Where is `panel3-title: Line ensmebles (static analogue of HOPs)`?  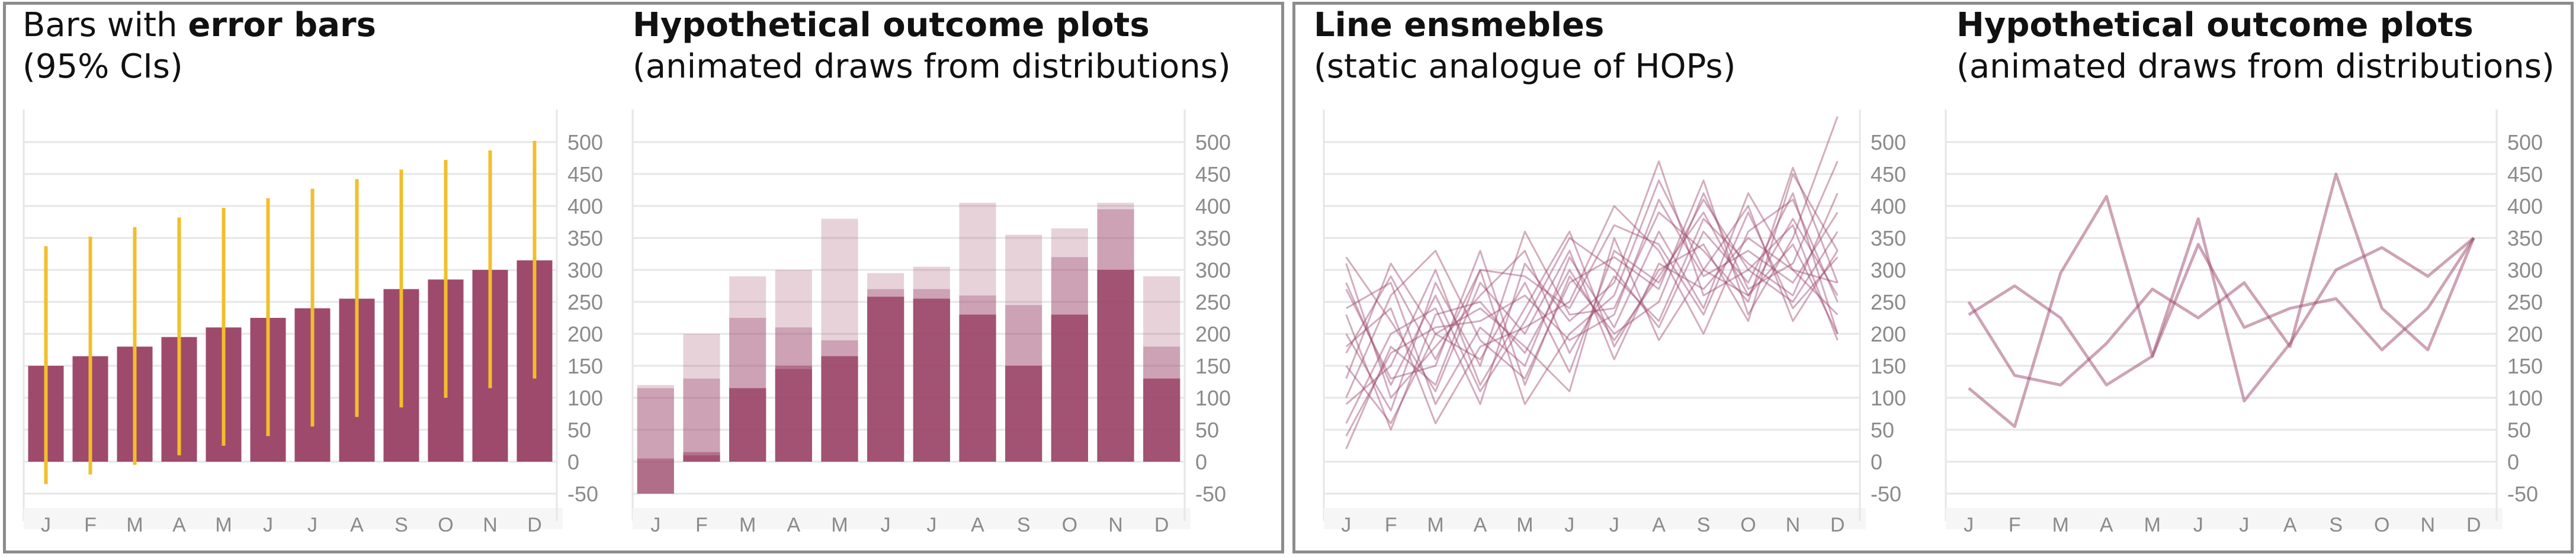 panel3-title: Line ensmebles (static analogue of HOPs) is located at coordinates (1524, 46).